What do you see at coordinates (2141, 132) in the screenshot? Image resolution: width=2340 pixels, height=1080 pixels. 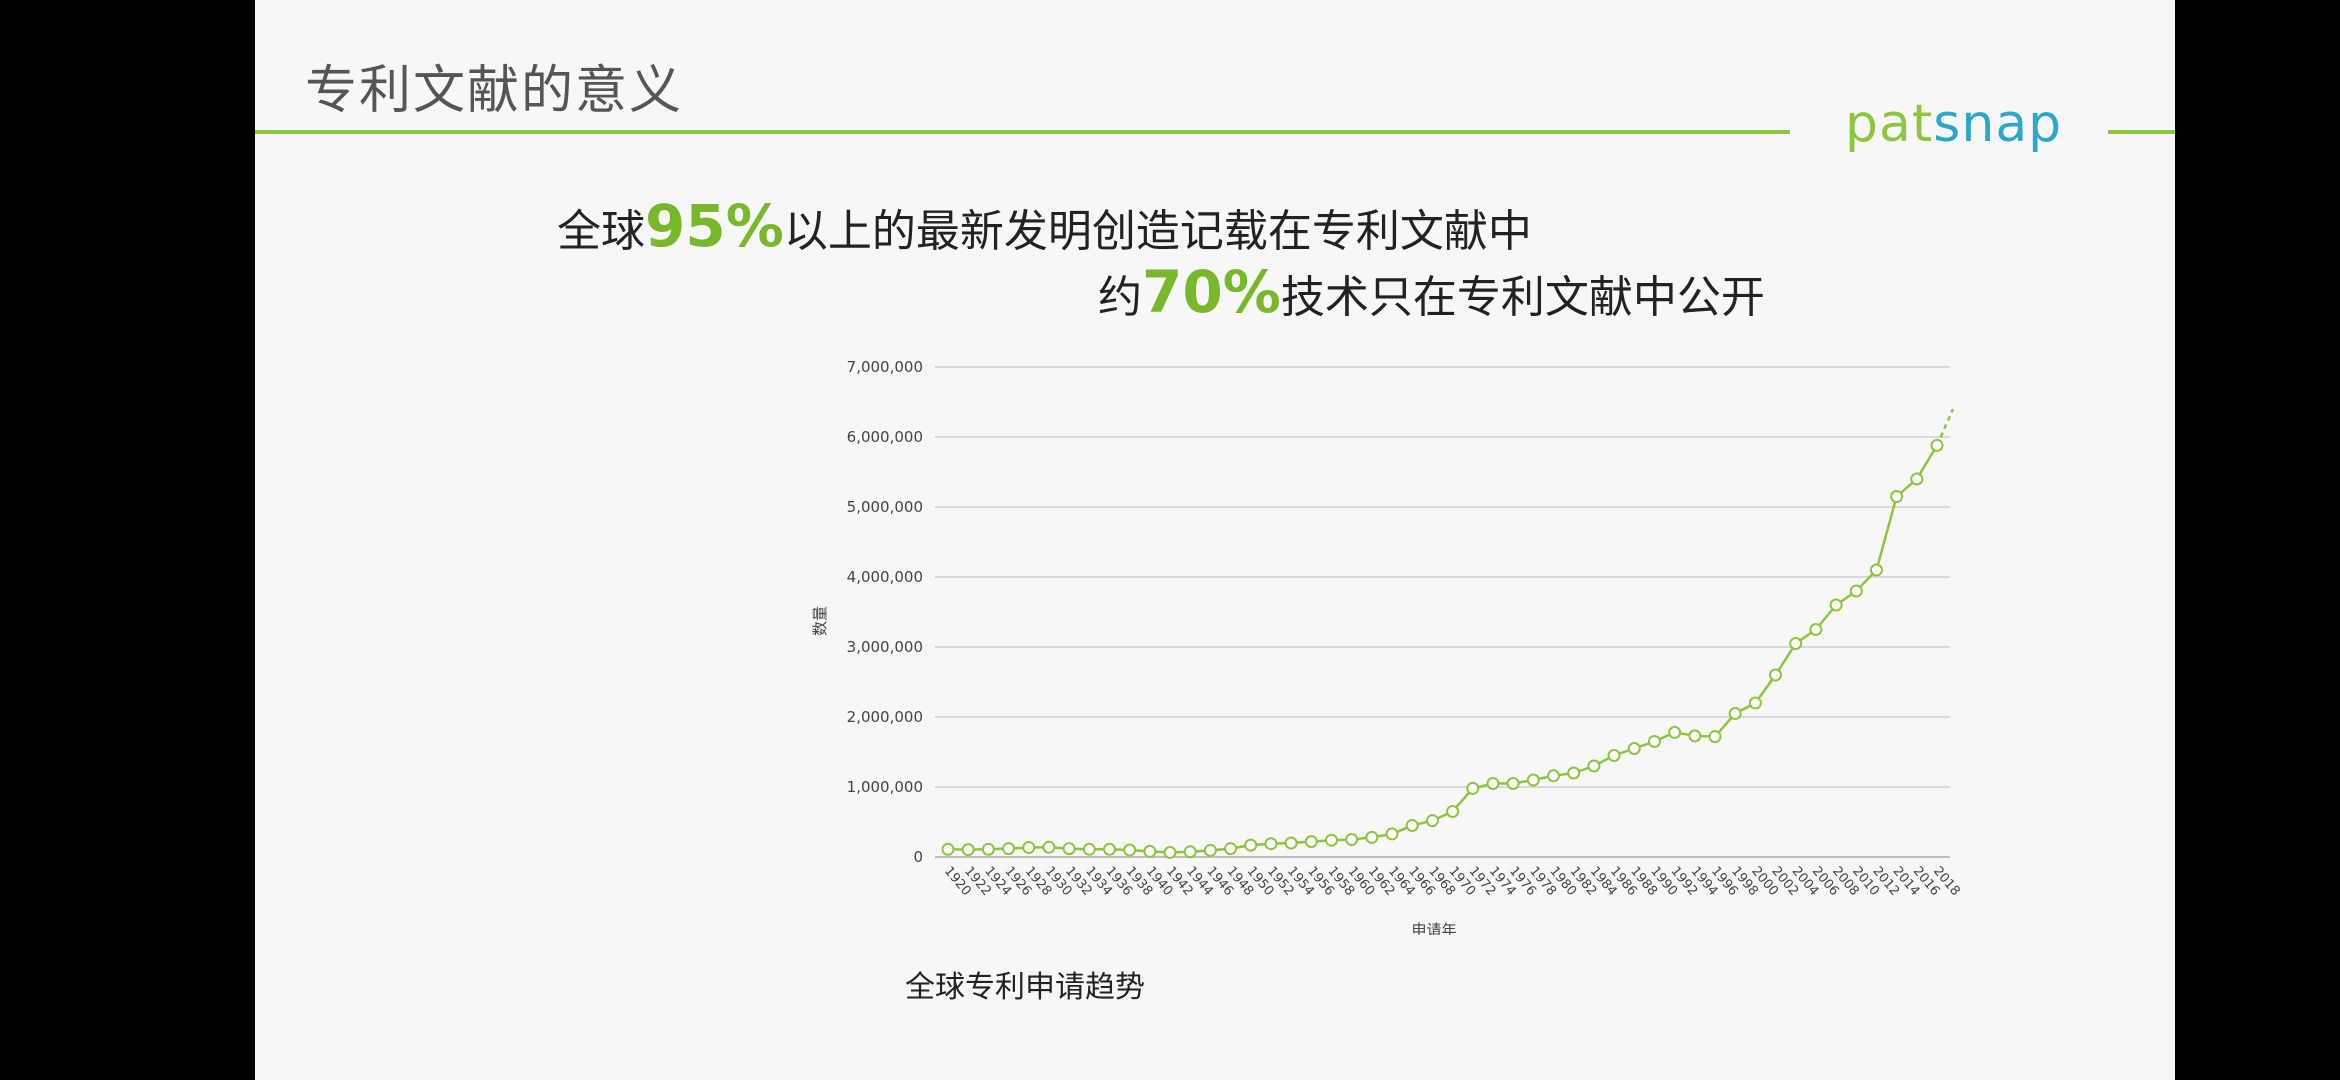 I see `title-rule-right` at bounding box center [2141, 132].